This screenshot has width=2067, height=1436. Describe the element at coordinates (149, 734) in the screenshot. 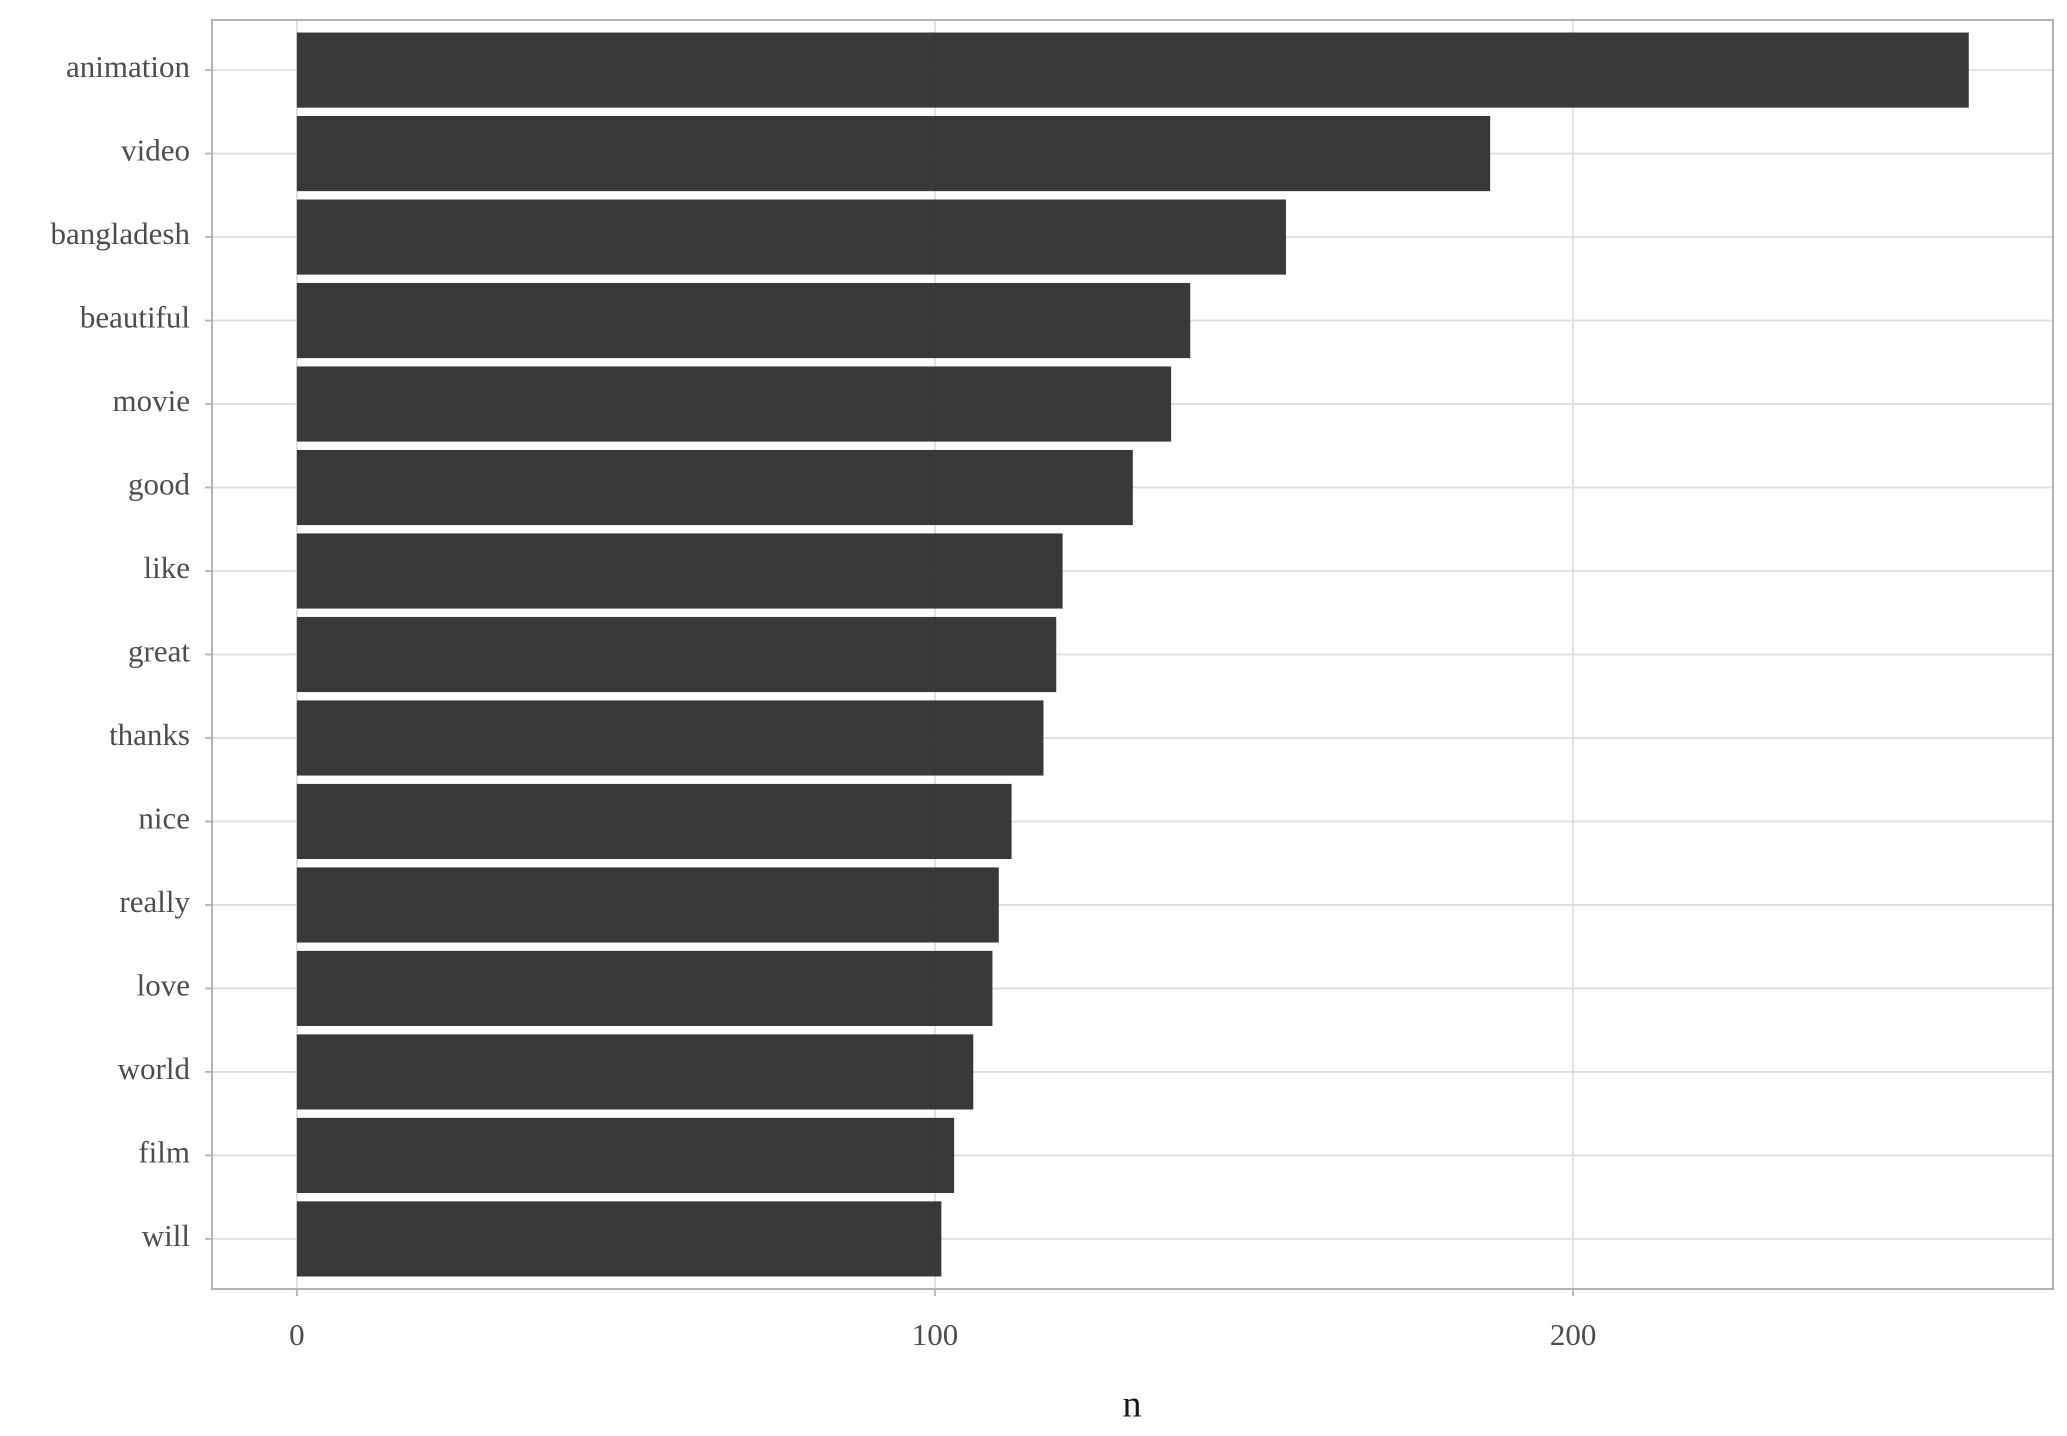

I see `y-tick-label: thanks` at that location.